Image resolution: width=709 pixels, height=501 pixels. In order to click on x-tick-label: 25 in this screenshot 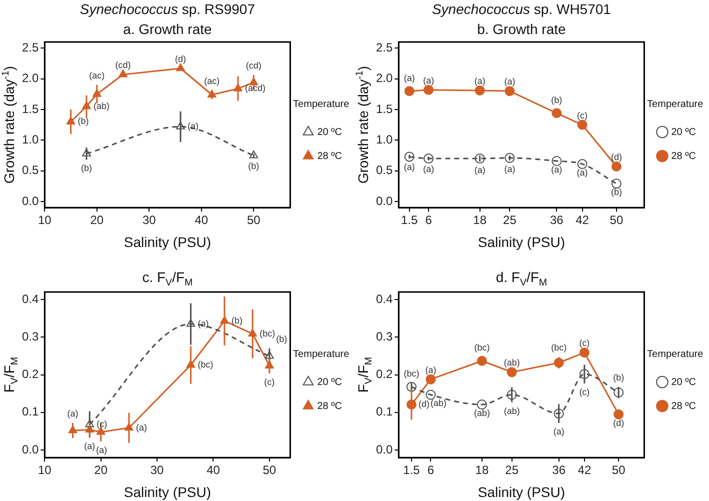, I will do `click(512, 470)`.